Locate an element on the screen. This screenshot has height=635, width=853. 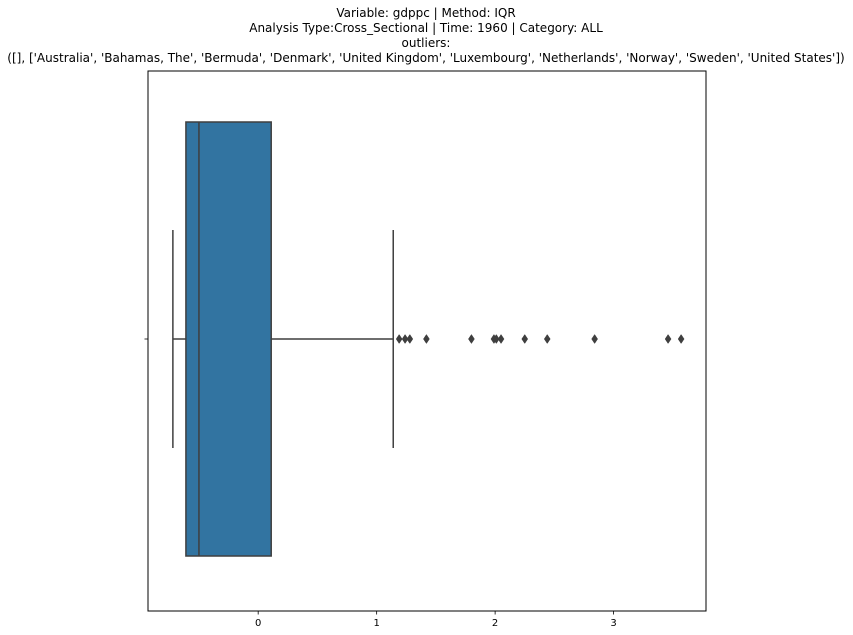
iqr-box is located at coordinates (228, 339).